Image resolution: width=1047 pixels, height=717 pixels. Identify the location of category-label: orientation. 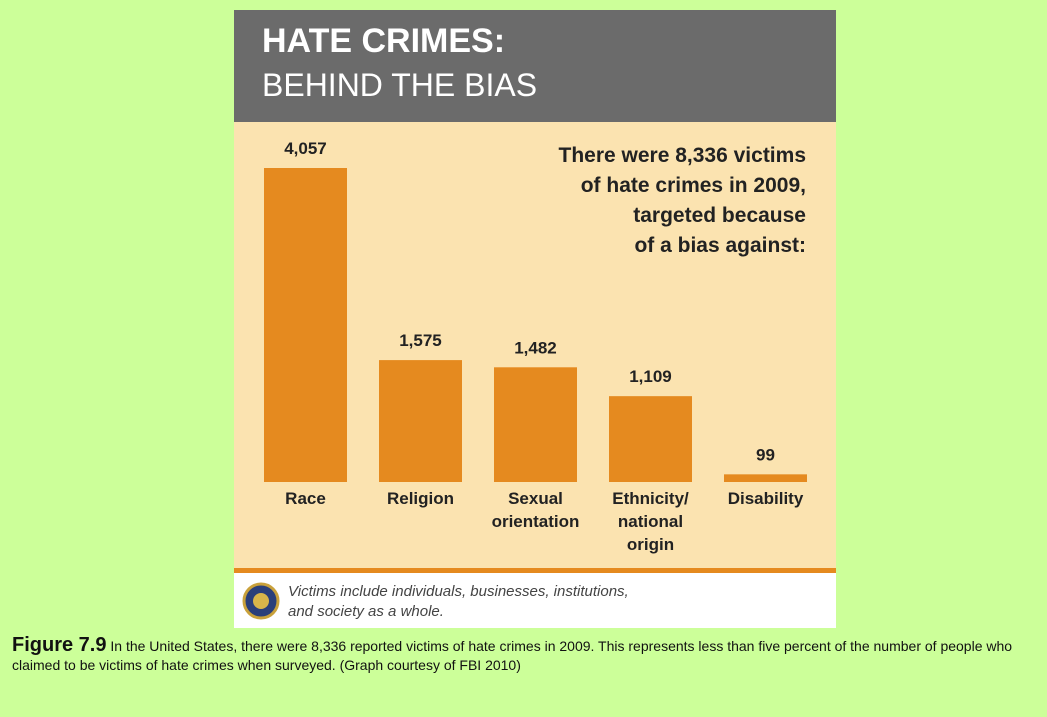
(536, 521).